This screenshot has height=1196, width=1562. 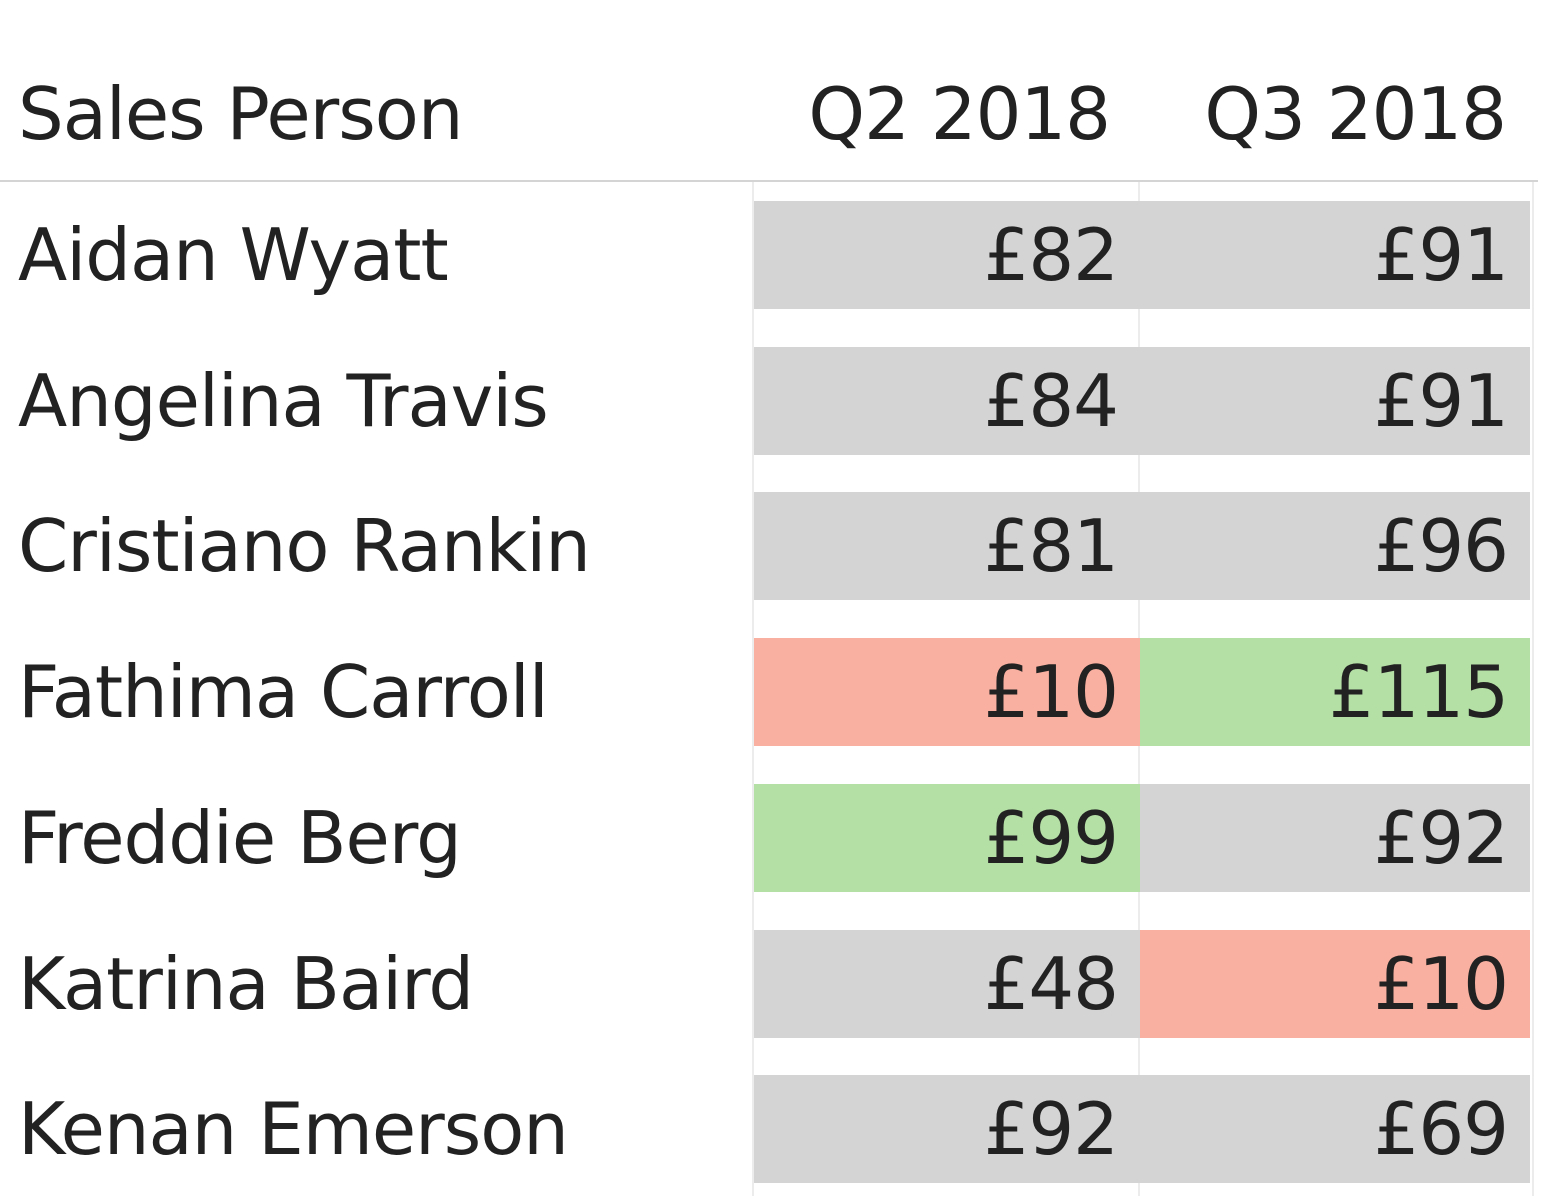 I want to click on row-name: Katrina Baird, so click(x=246, y=984).